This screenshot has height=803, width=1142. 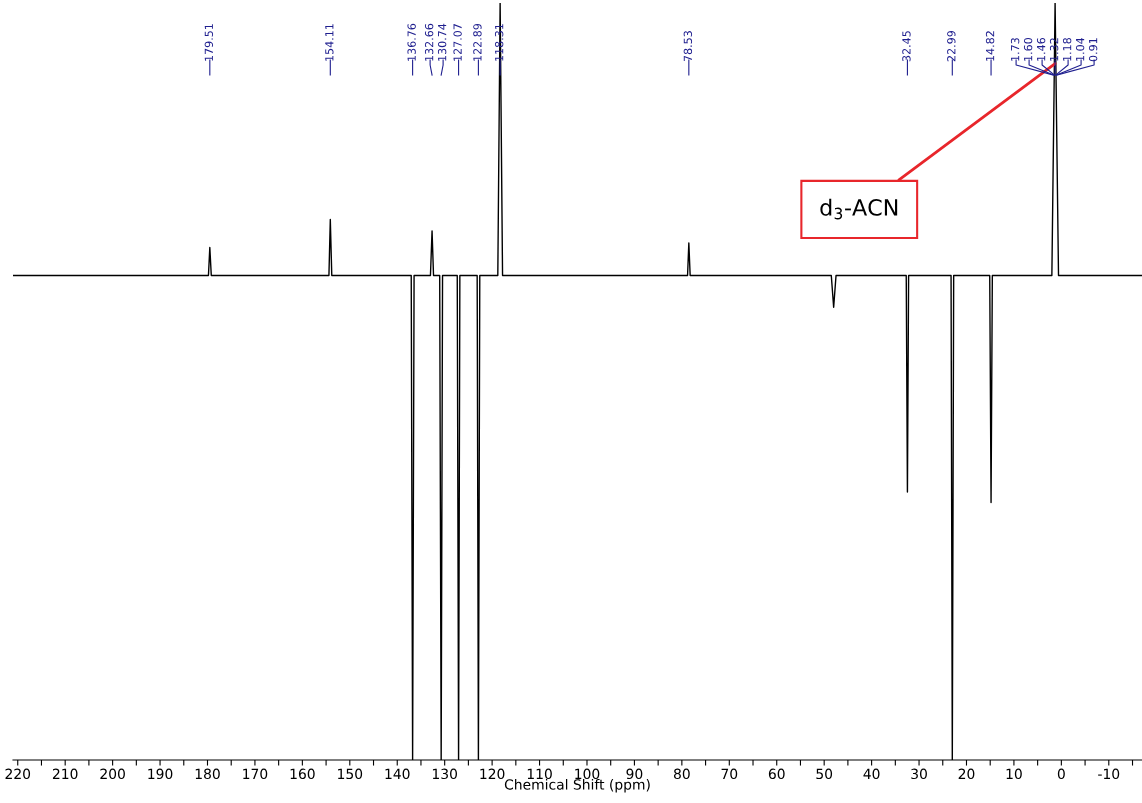 I want to click on annotation: 22.99, so click(x=951, y=46).